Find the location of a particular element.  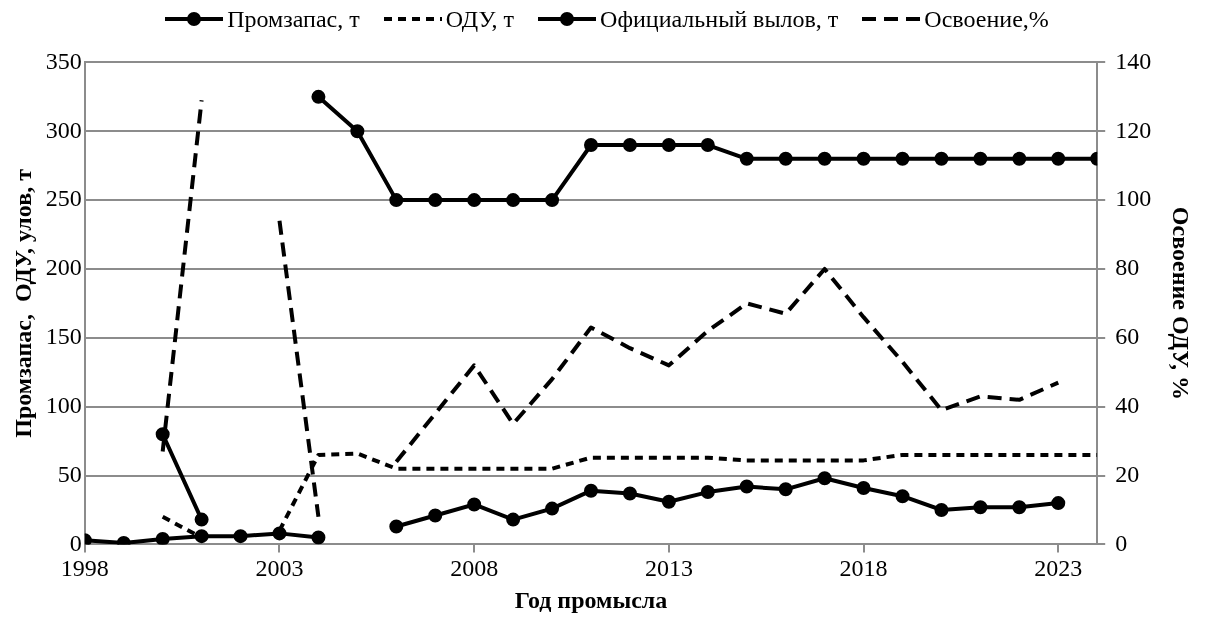

y2-tick-label: 0 is located at coordinates (1121, 542).